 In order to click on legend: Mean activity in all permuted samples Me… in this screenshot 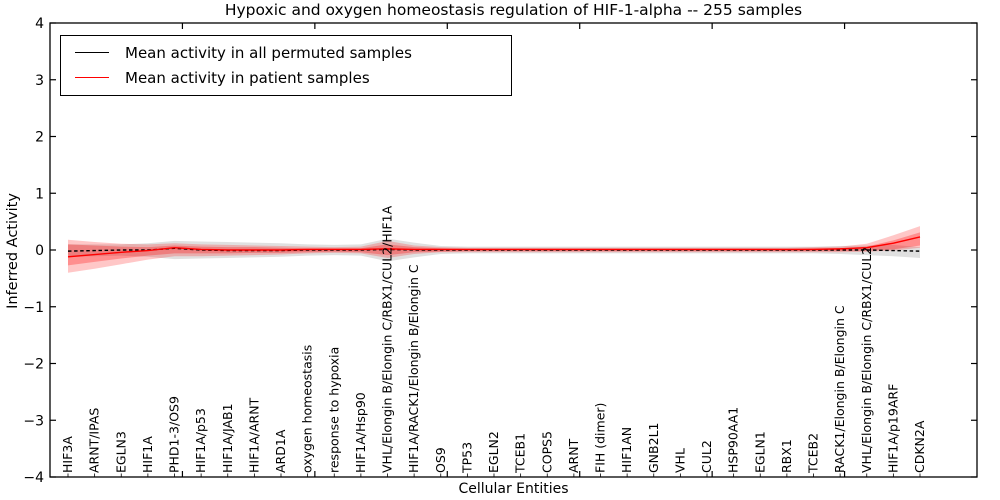, I will do `click(286, 65)`.